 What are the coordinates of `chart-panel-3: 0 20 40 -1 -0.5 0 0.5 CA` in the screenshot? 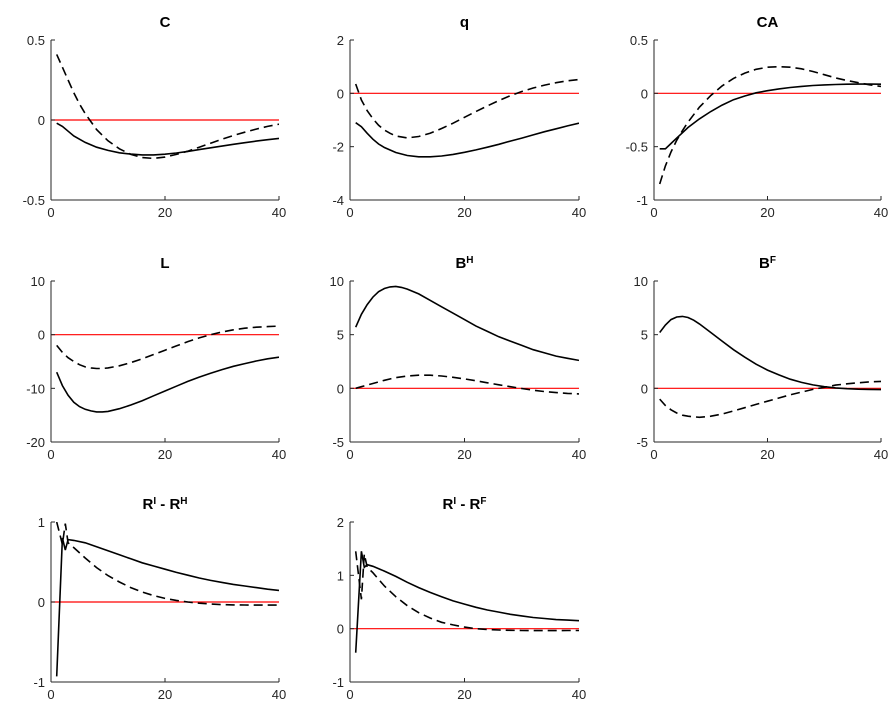 It's located at (757, 117).